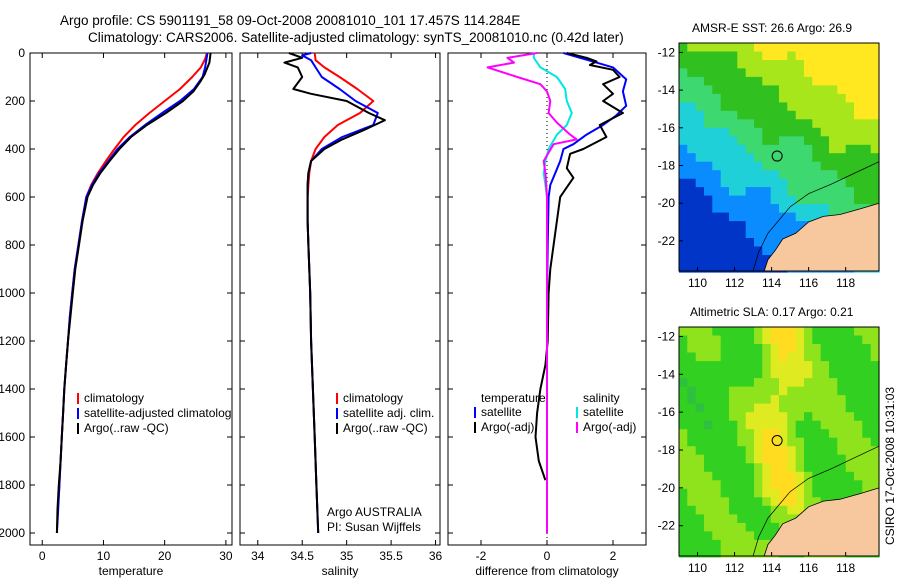 This screenshot has height=580, width=900. I want to click on map-color-field, so click(779, 158).